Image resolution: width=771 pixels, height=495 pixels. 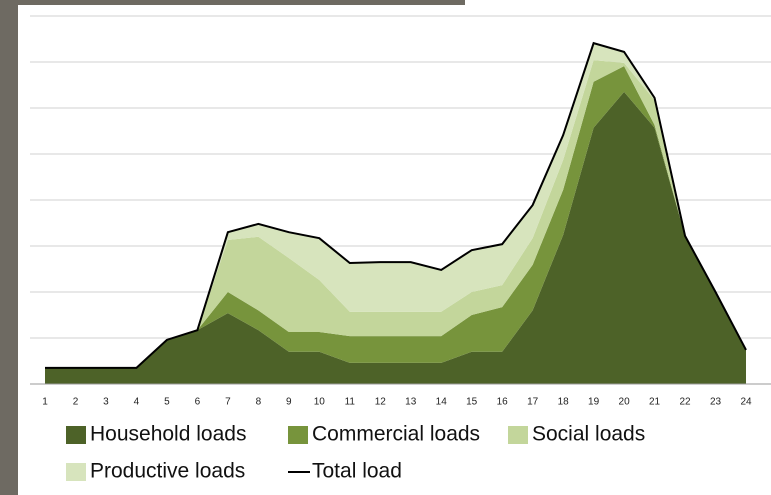 What do you see at coordinates (167, 471) in the screenshot?
I see `legend-label: Productive loads` at bounding box center [167, 471].